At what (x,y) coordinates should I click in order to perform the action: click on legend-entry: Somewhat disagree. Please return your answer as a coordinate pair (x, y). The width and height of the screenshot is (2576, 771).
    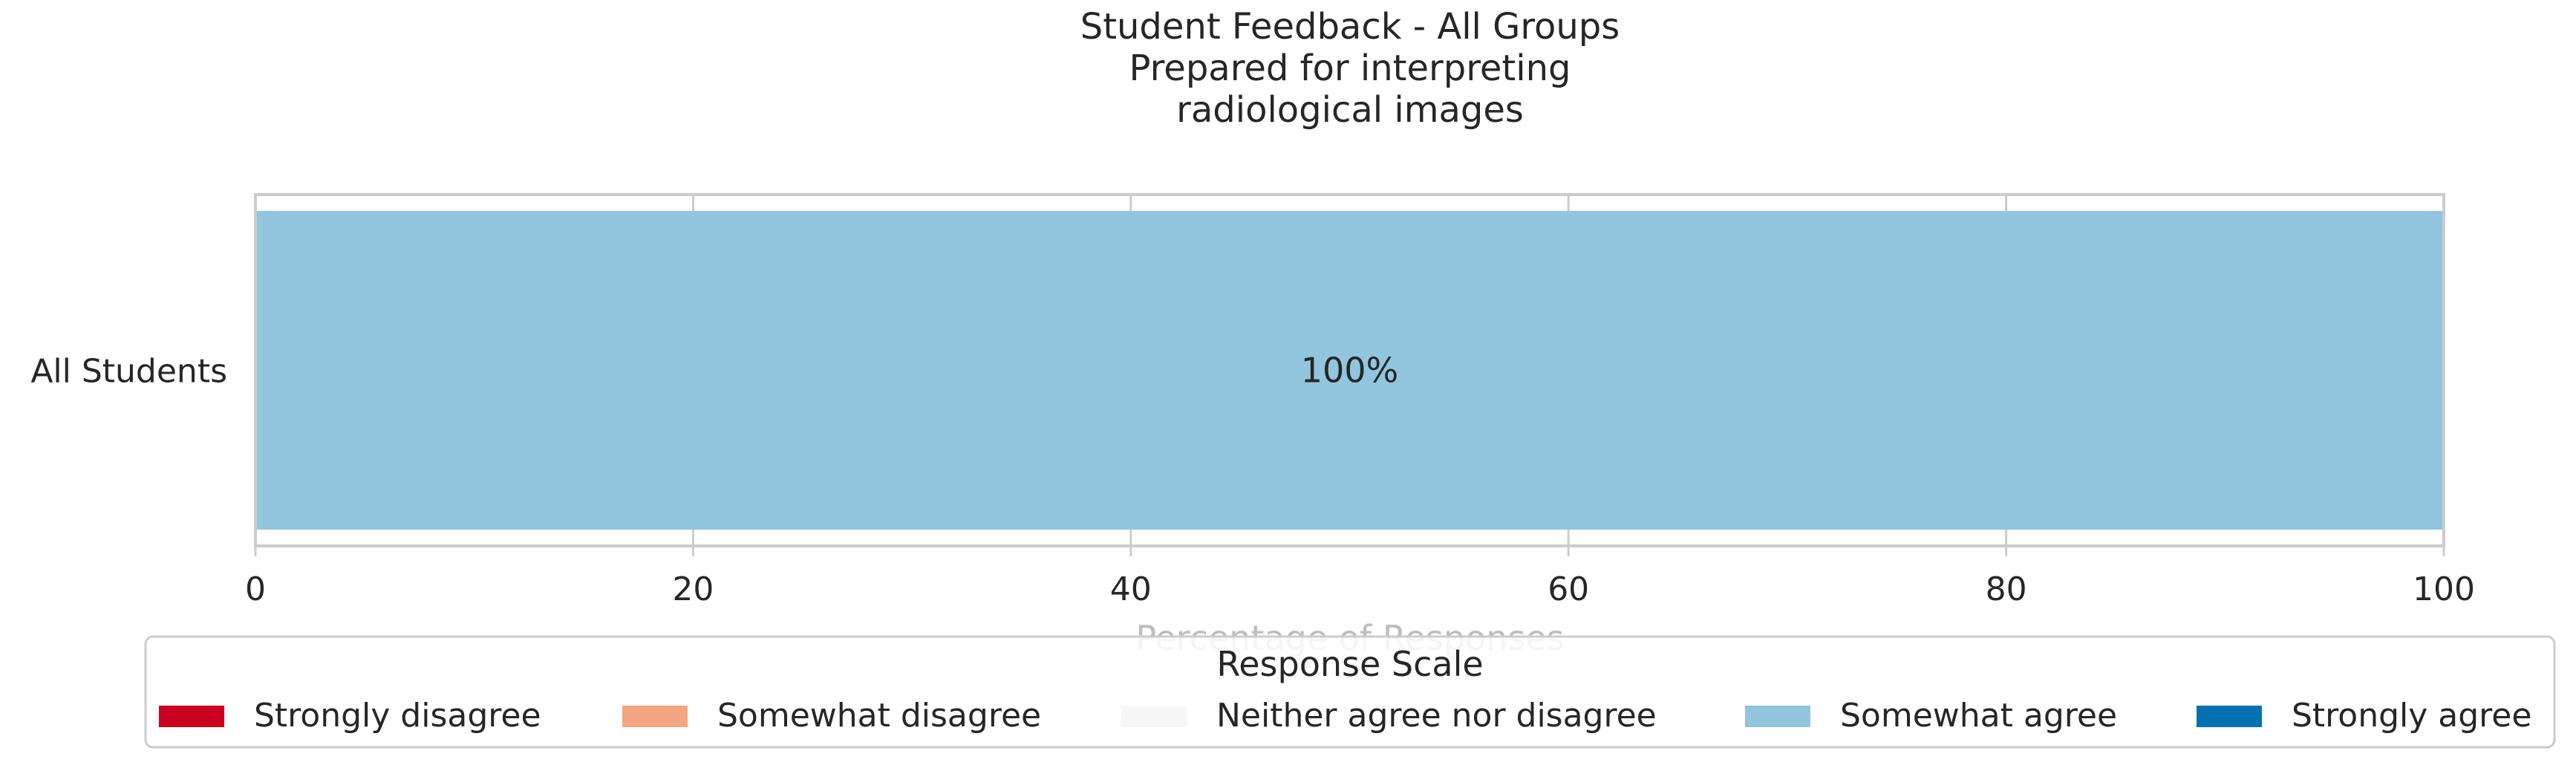
    Looking at the image, I should click on (831, 716).